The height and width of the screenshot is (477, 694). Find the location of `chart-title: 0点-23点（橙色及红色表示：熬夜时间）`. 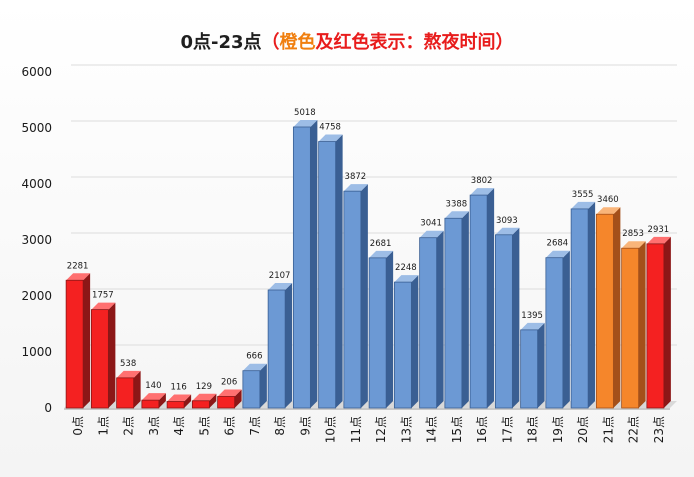

chart-title: 0点-23点（橙色及红色表示：熬夜时间） is located at coordinates (347, 41).